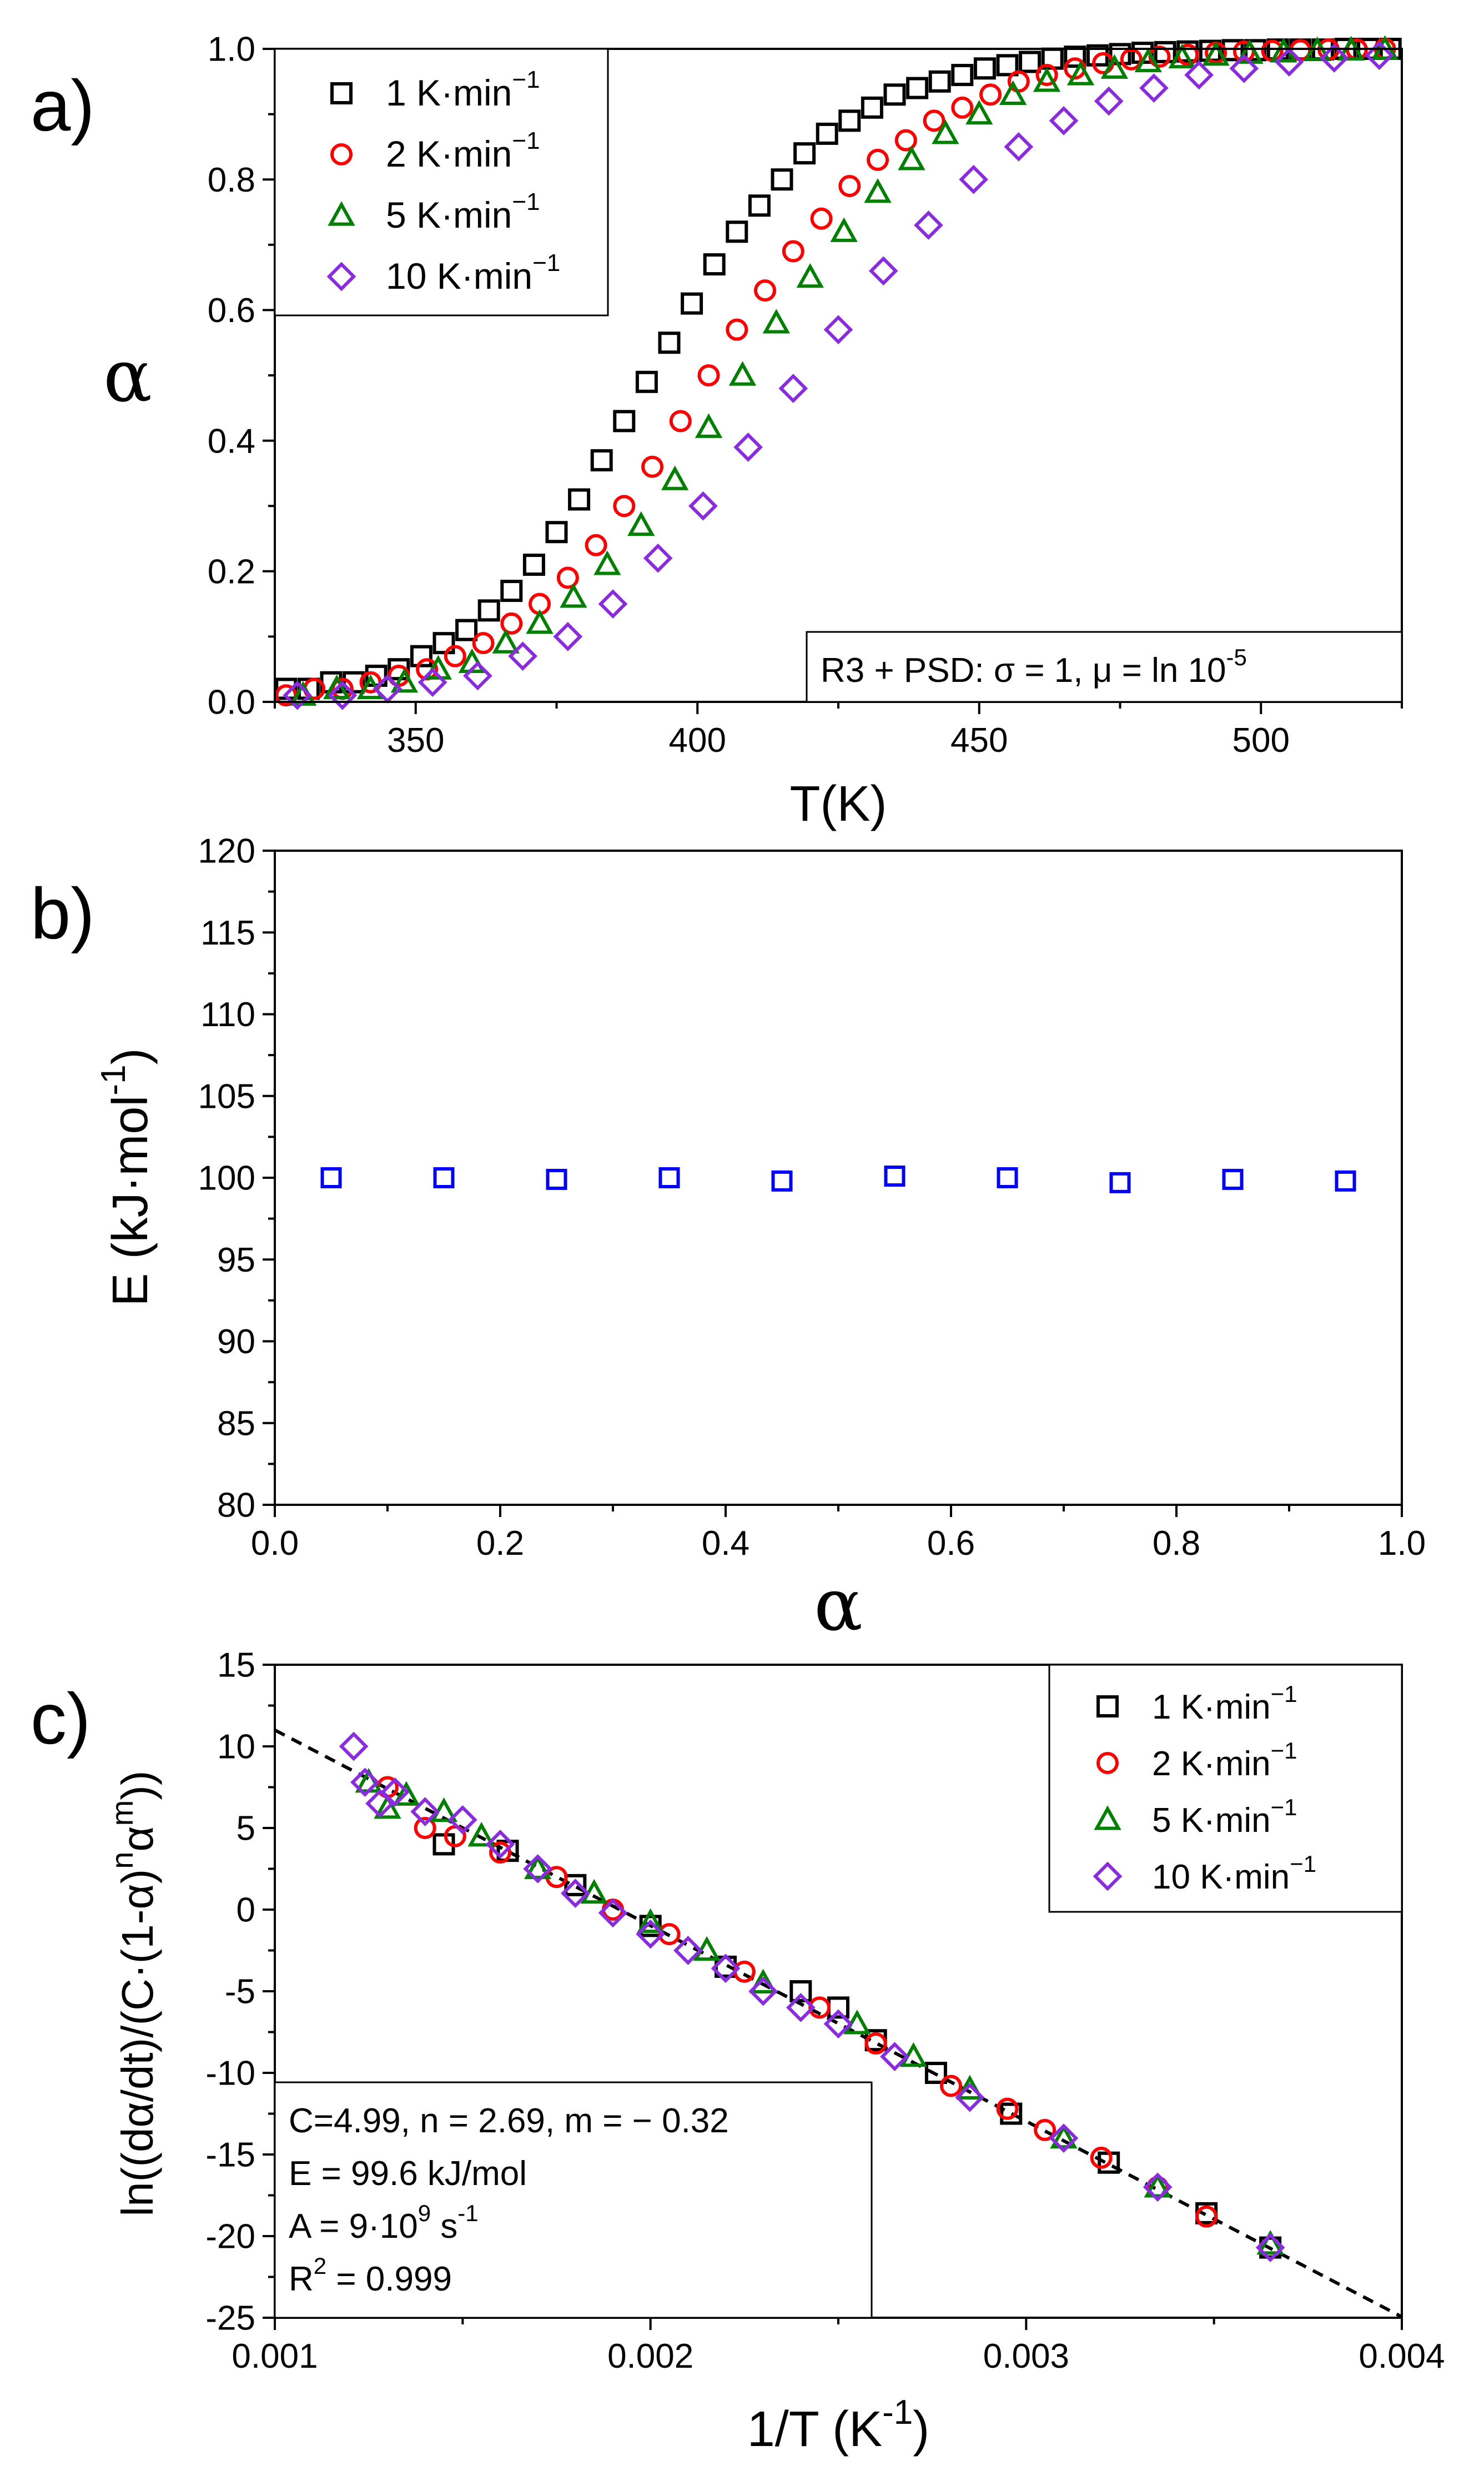  What do you see at coordinates (230, 2074) in the screenshot?
I see `y-tick-label: -10` at bounding box center [230, 2074].